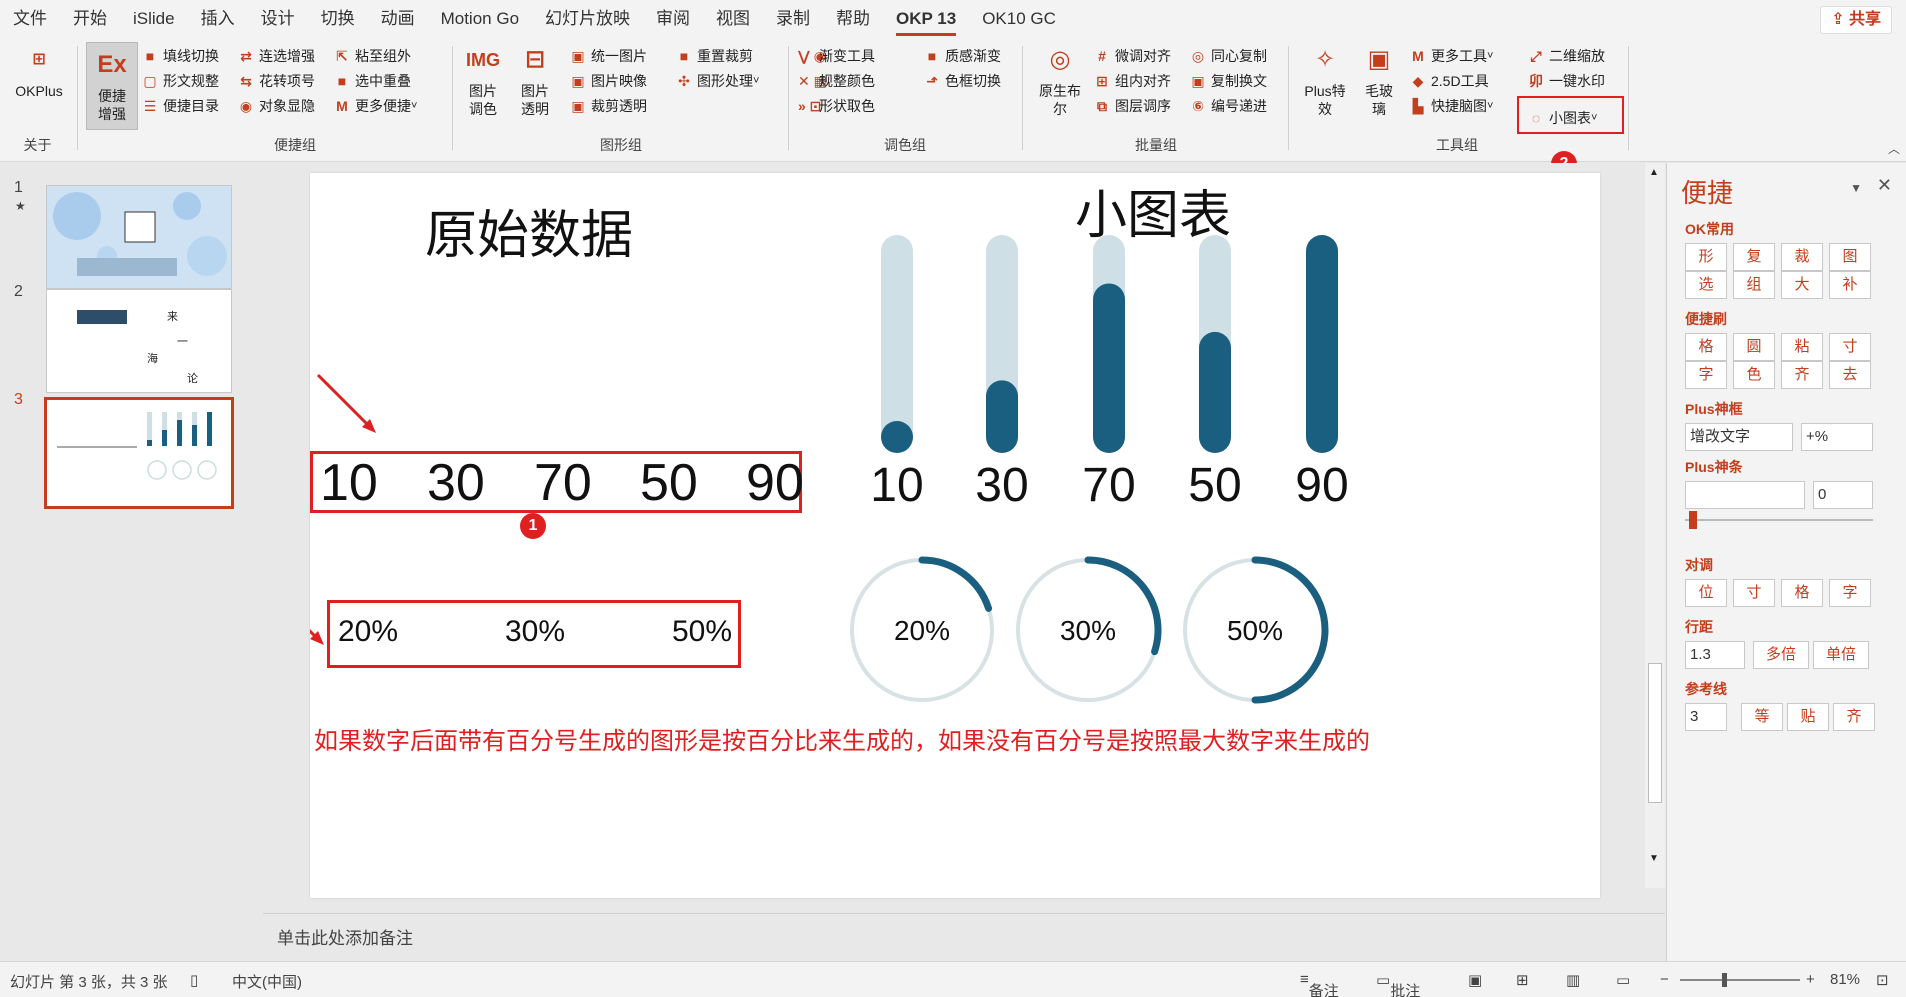 The image size is (1906, 997). I want to click on ribbon-btn-group5-4: ▙ 快捷脑图 ˅, so click(1452, 106).